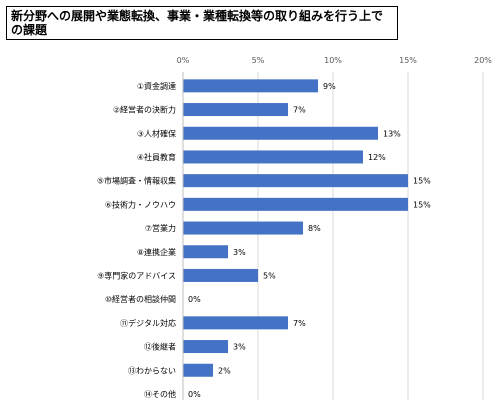  Describe the element at coordinates (314, 228) in the screenshot. I see `data-label: 8%` at that location.